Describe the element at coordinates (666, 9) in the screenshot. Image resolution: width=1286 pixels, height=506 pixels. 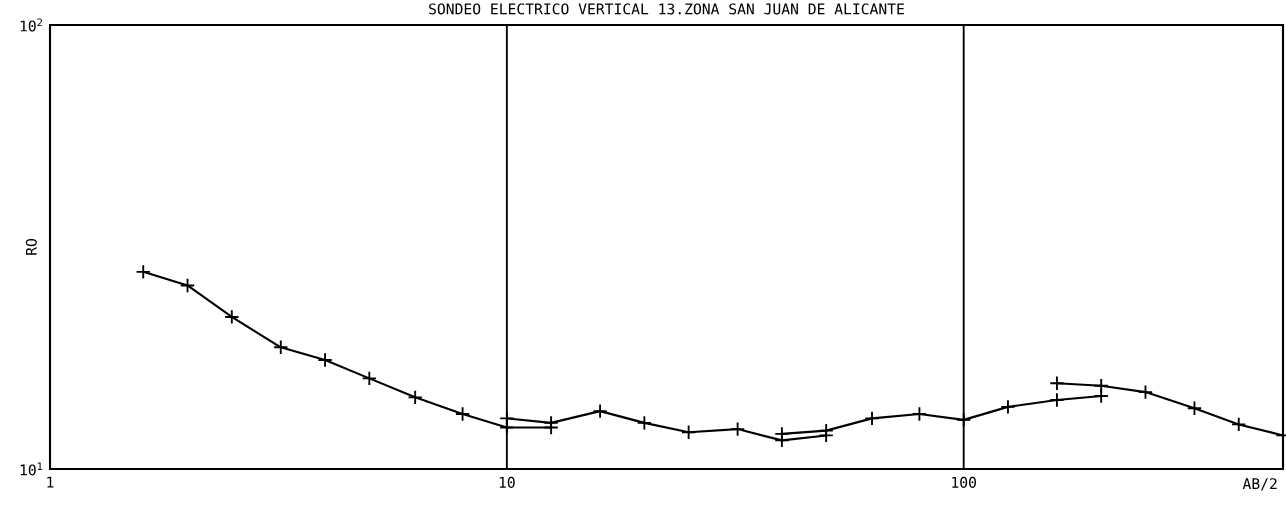
I see `chart-title: SONDEO ELECTRICO VERTICAL 13.ZONA SAN JUAN DE ALICANTE` at that location.